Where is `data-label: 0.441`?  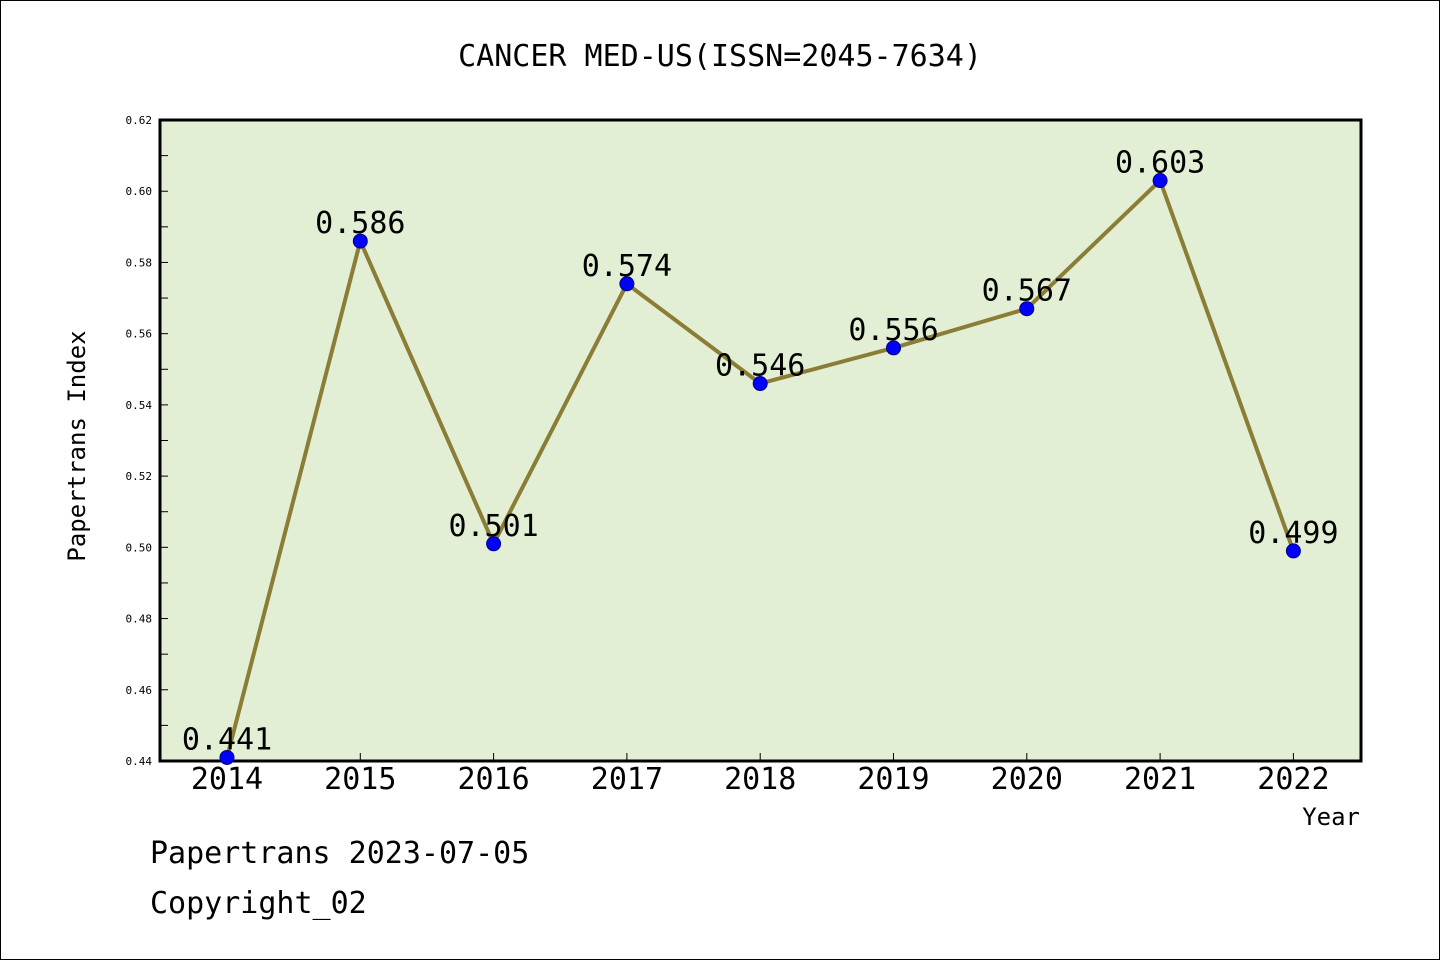
data-label: 0.441 is located at coordinates (227, 739).